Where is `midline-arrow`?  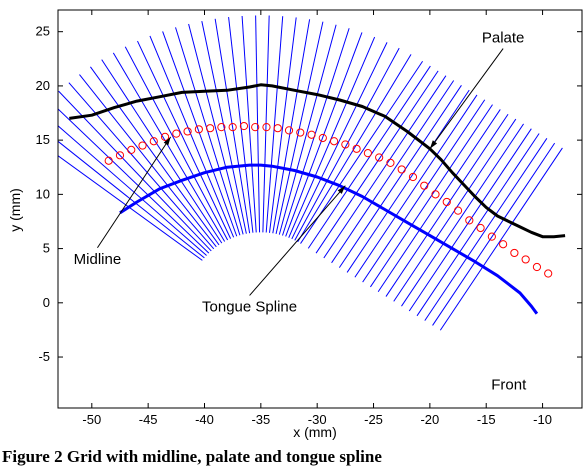
midline-arrow is located at coordinates (134, 192).